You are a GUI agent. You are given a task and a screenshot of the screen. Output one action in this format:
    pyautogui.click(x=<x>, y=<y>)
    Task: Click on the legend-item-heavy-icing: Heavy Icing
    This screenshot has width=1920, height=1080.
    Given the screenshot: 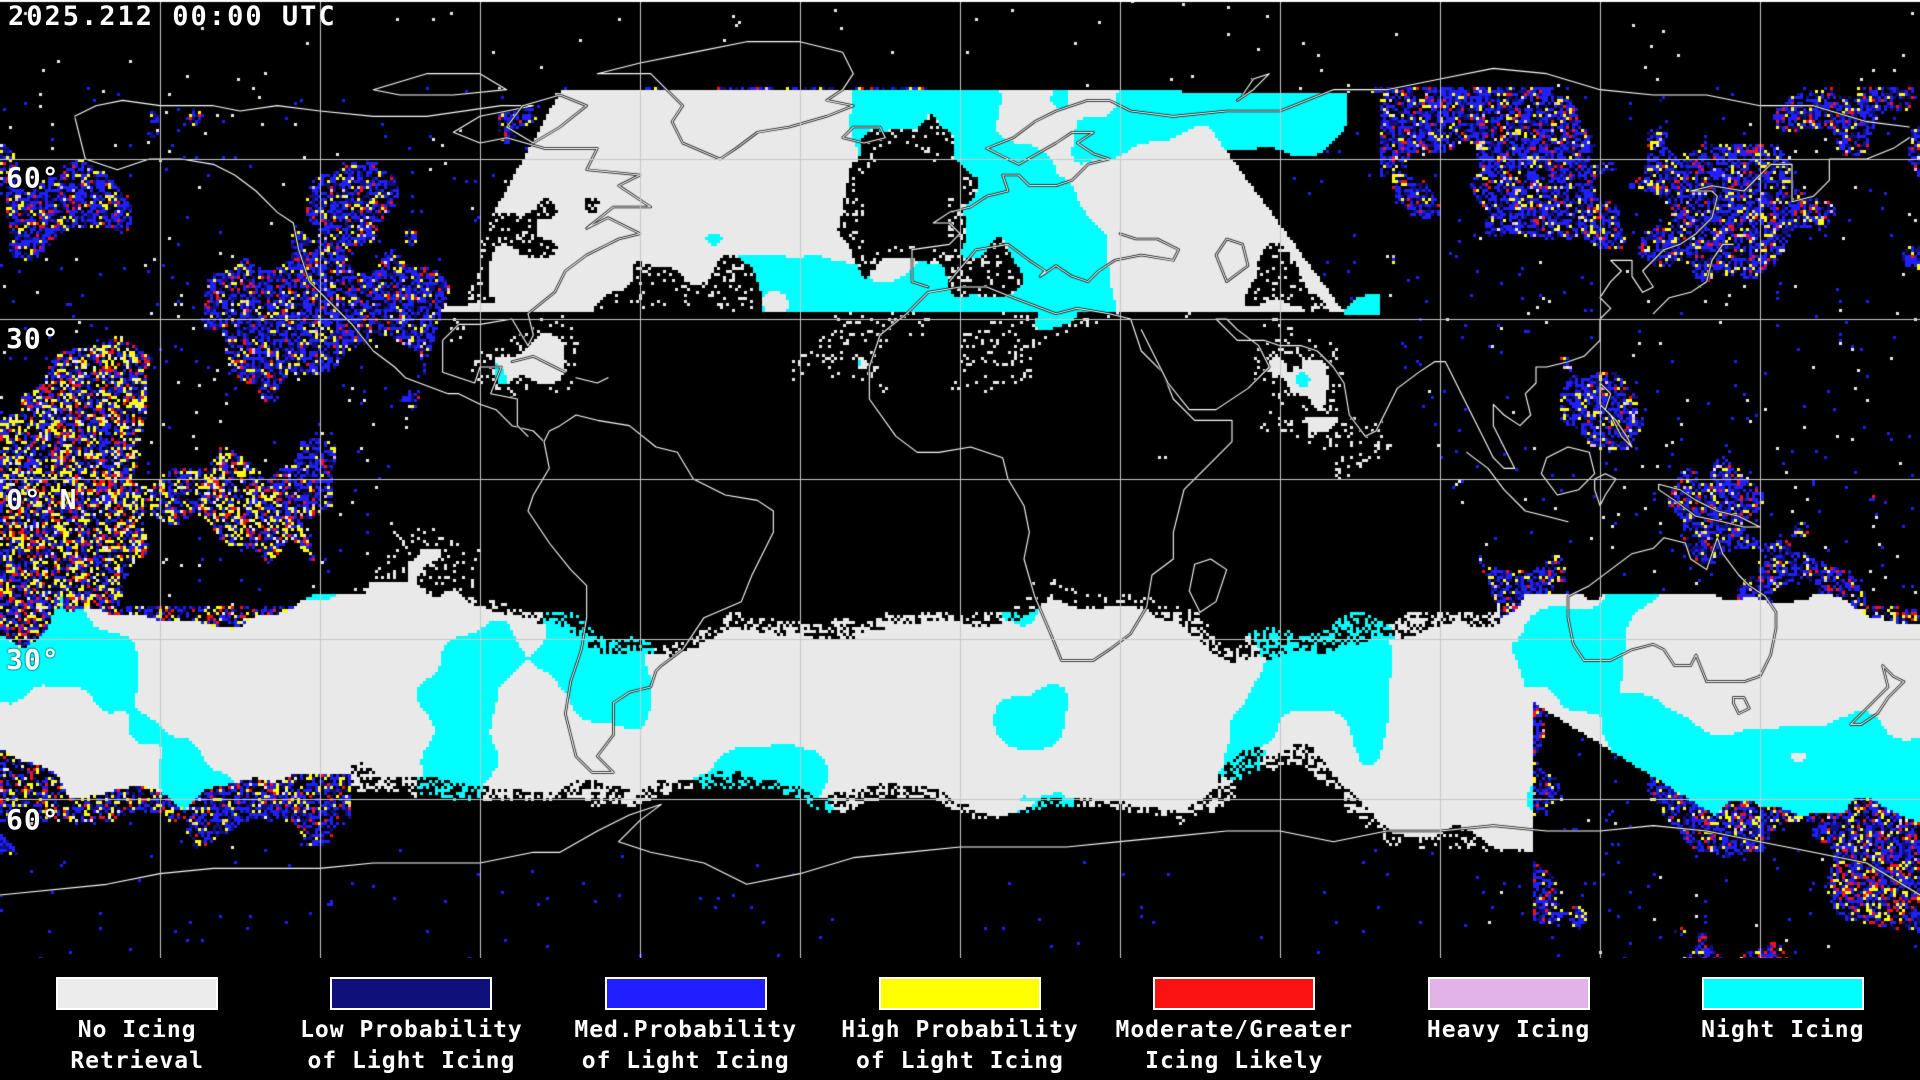 What is the action you would take?
    pyautogui.click(x=1508, y=1019)
    